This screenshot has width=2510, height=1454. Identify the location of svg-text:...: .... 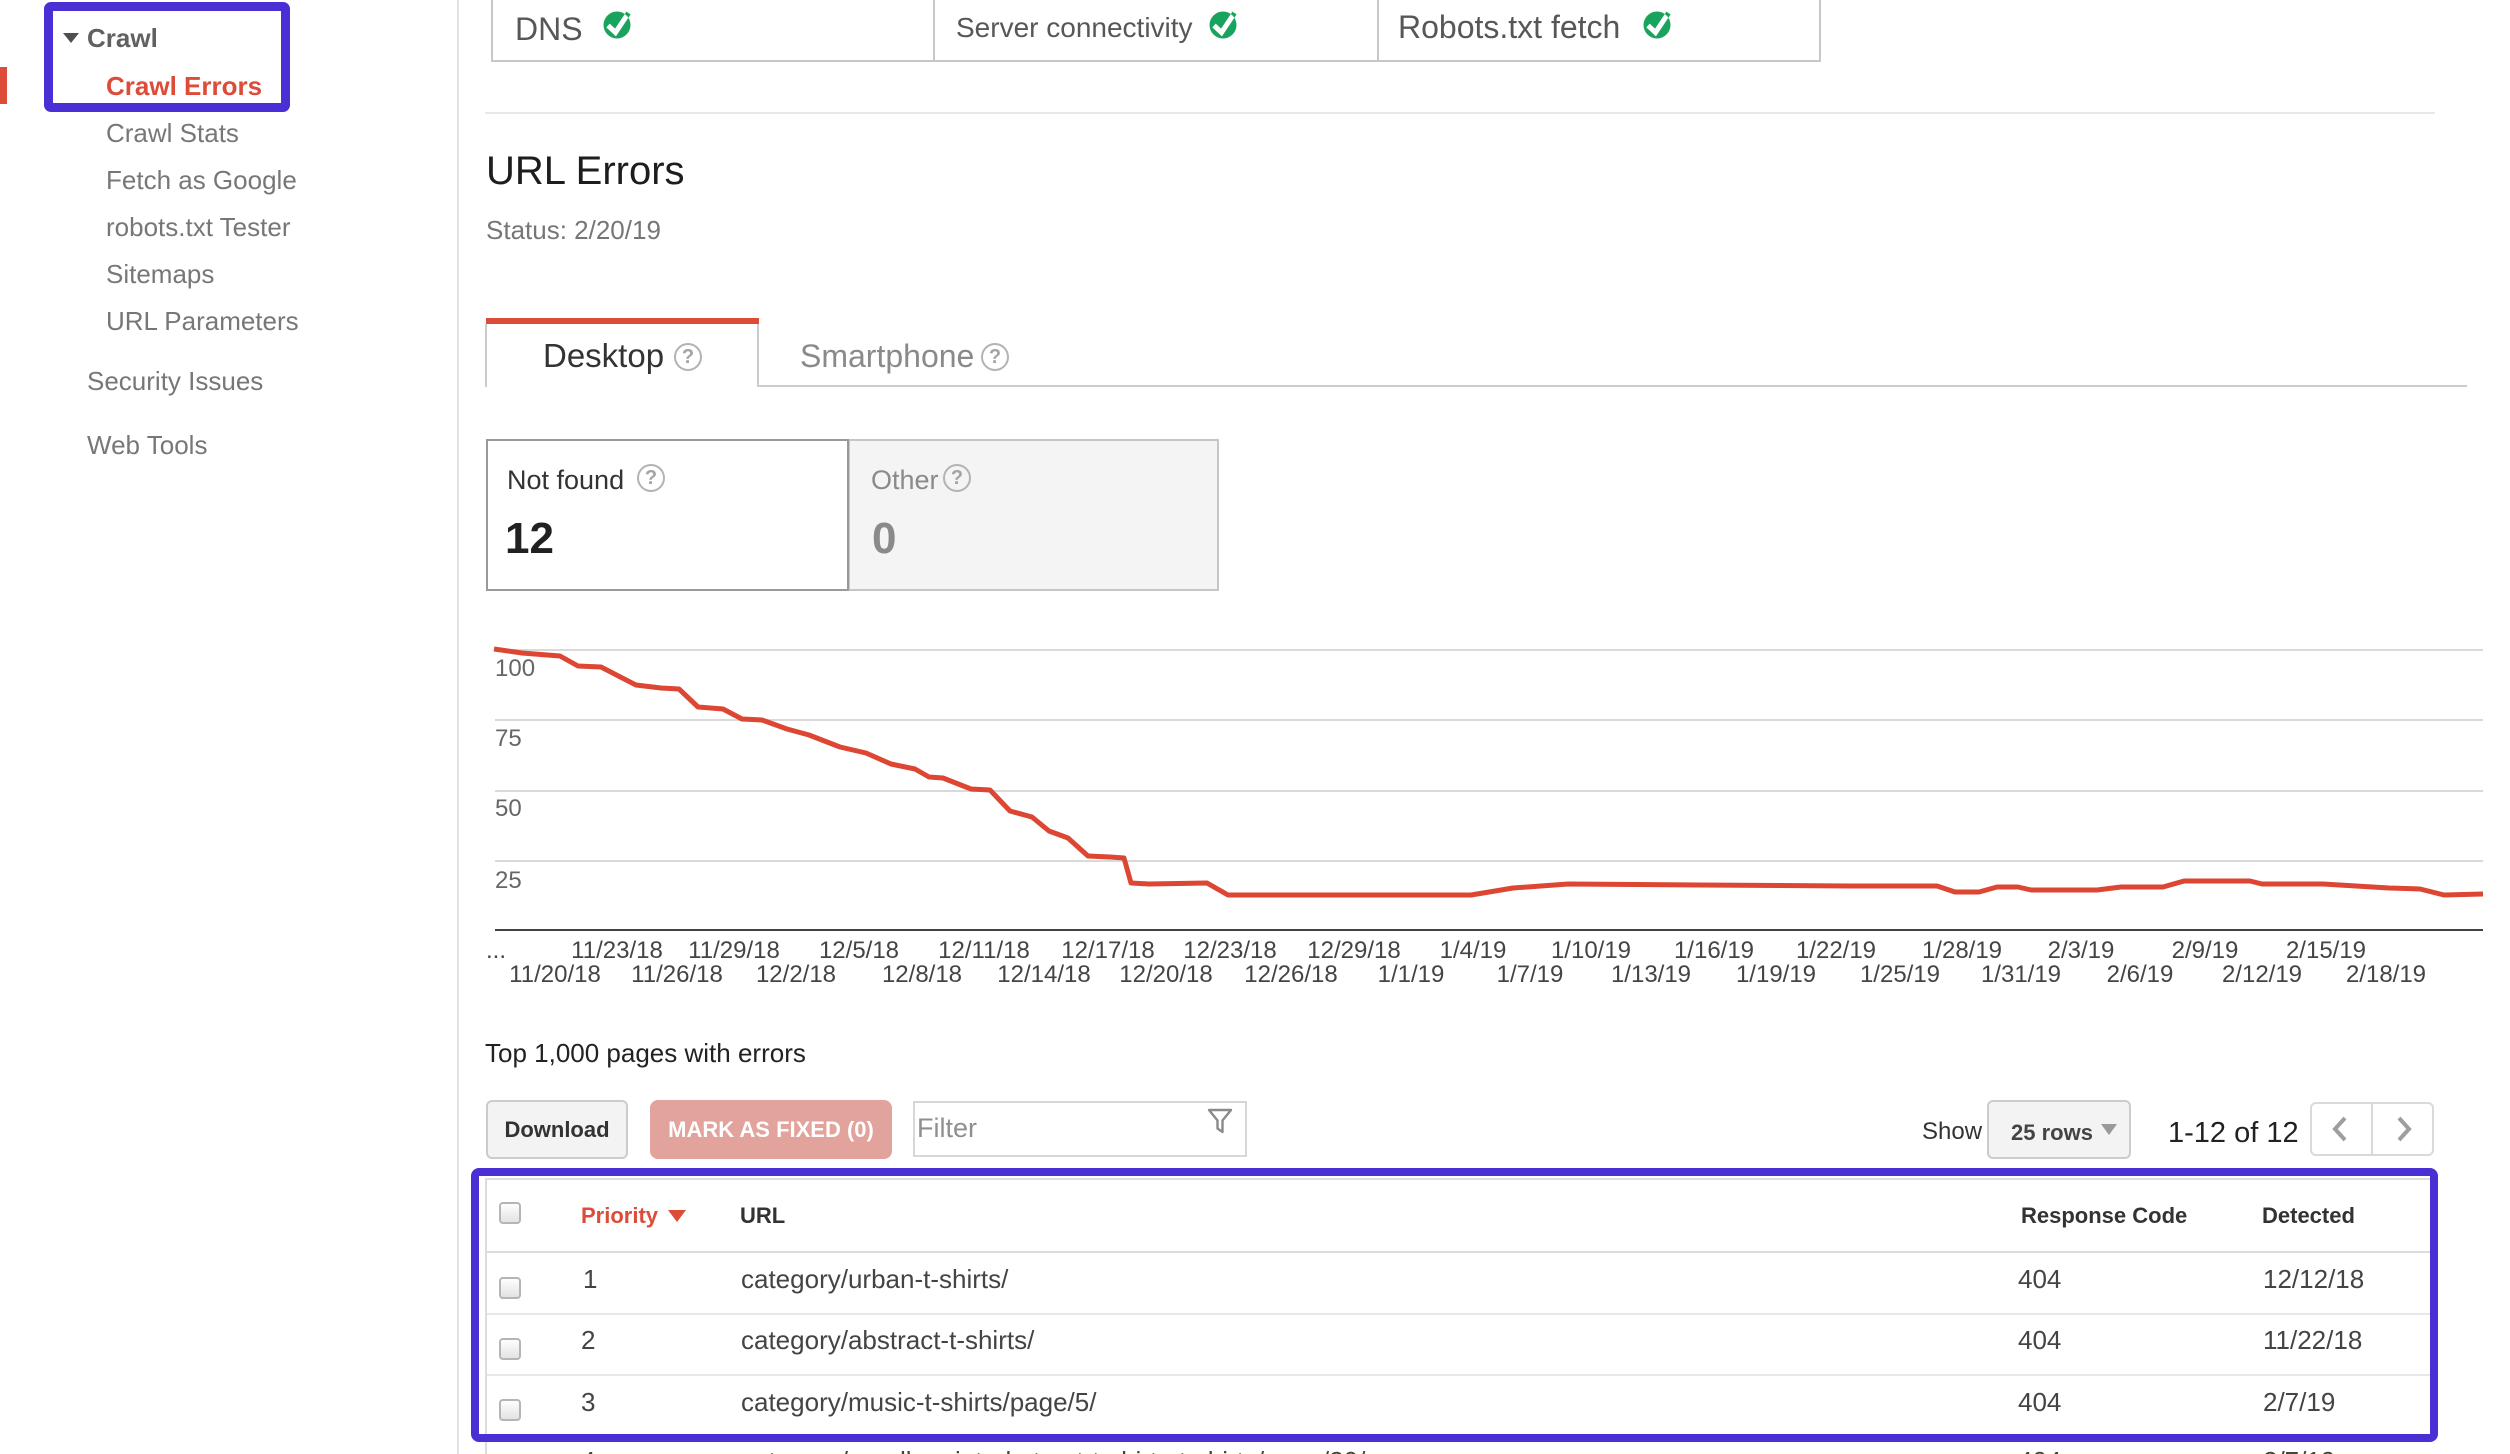
(496, 950).